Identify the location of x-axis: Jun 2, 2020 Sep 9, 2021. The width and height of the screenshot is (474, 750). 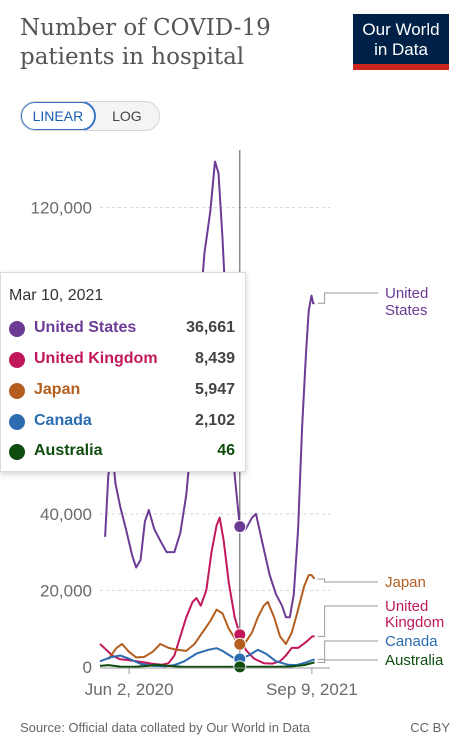
(221, 683).